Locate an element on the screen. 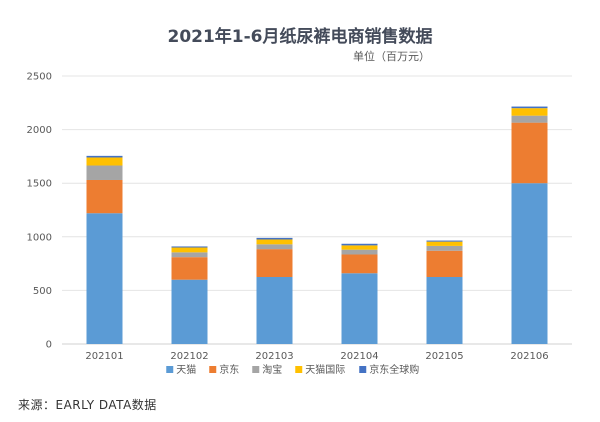 The image size is (600, 422). legend-label: 淘宝 is located at coordinates (272, 369).